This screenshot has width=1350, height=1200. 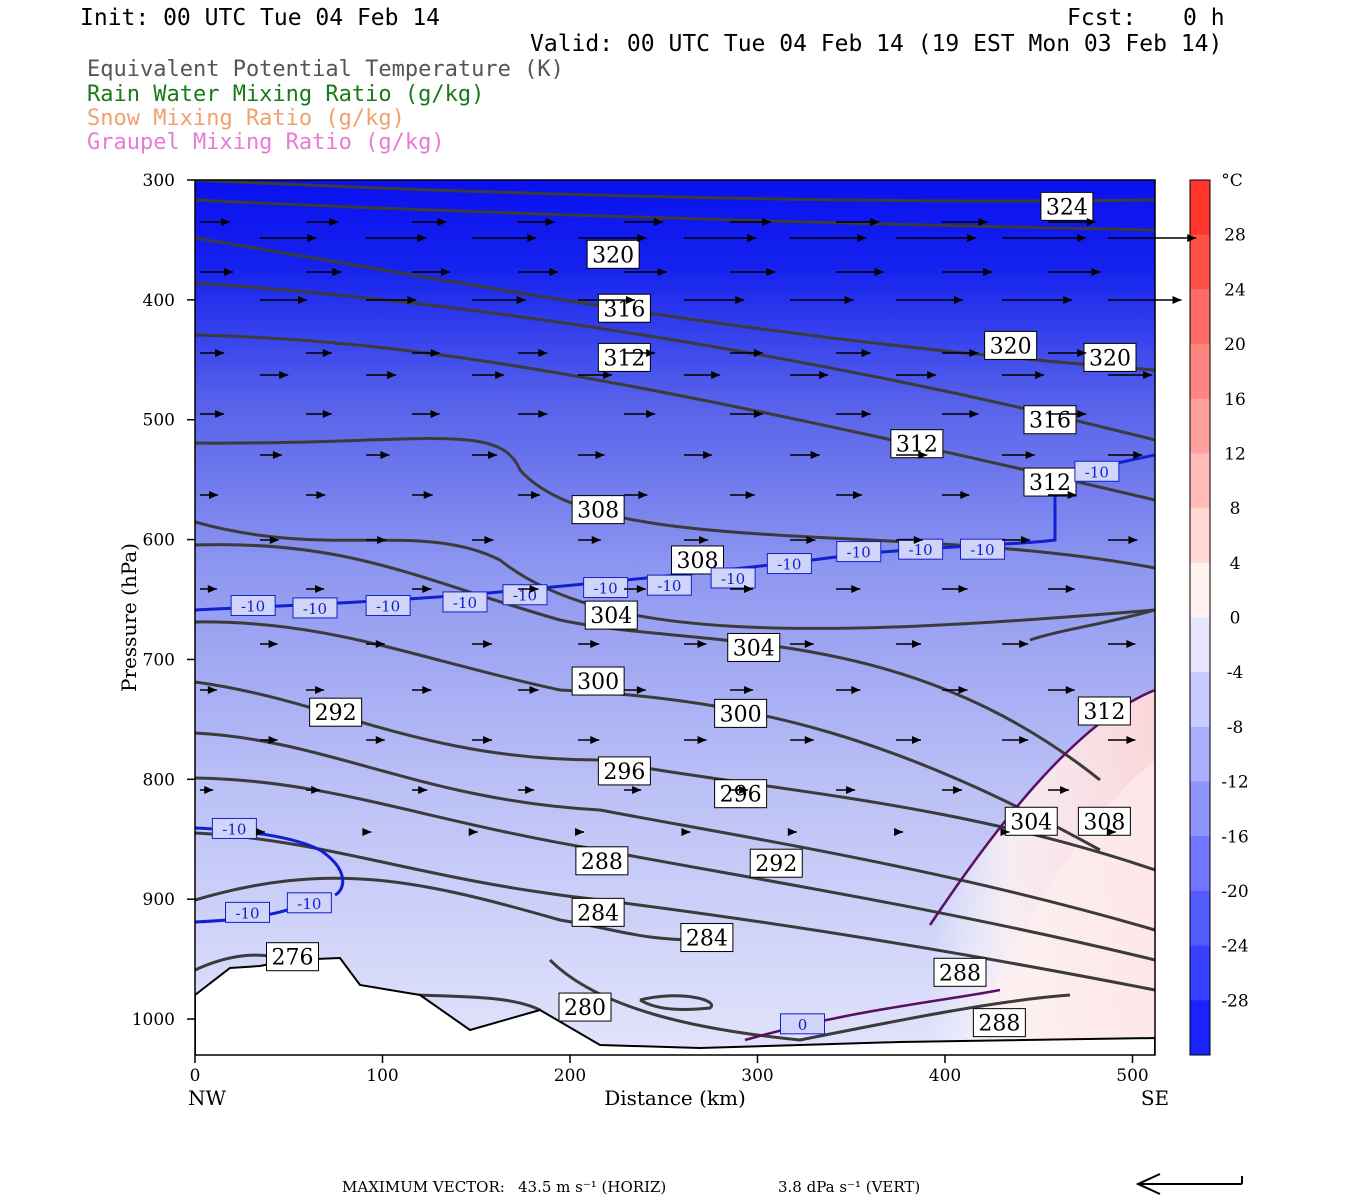 I want to click on contour-label: 300, so click(x=598, y=681).